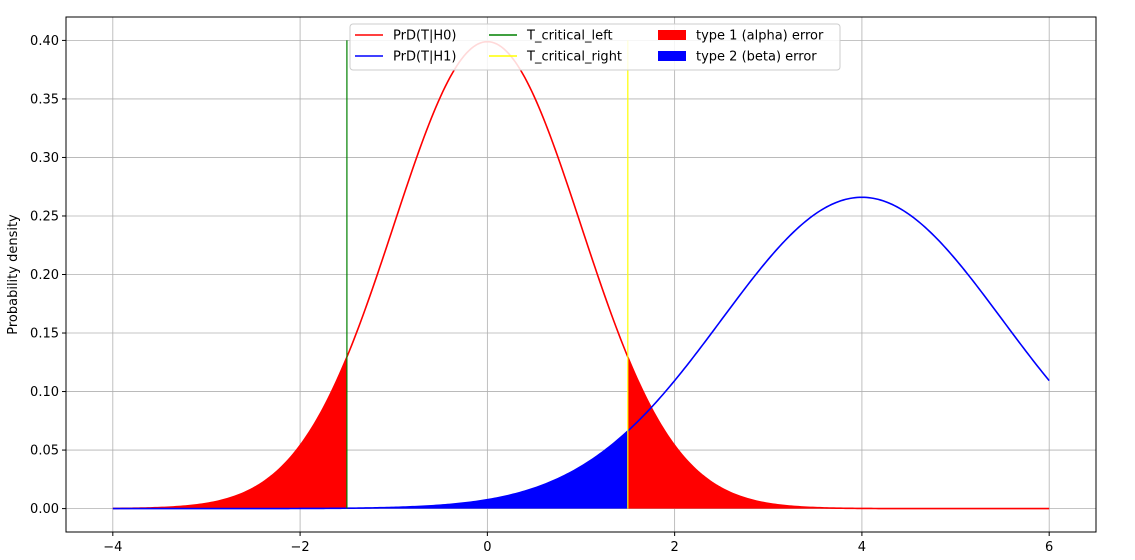 This screenshot has height=560, width=1135. I want to click on x-tick-label: −4, so click(112, 547).